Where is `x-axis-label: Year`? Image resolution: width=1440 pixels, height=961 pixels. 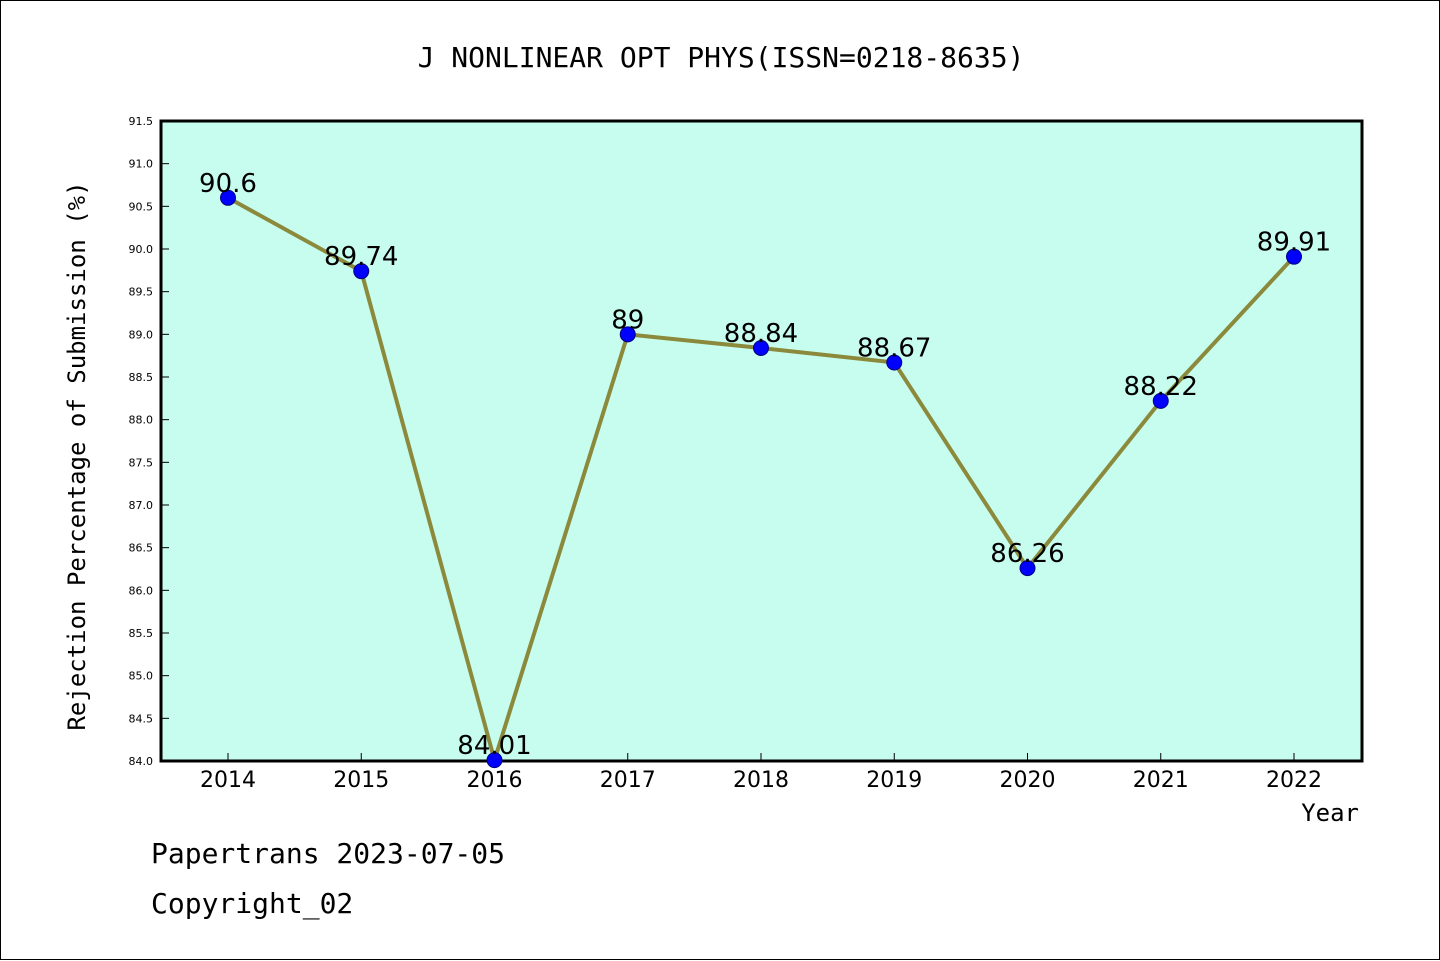 x-axis-label: Year is located at coordinates (1330, 813).